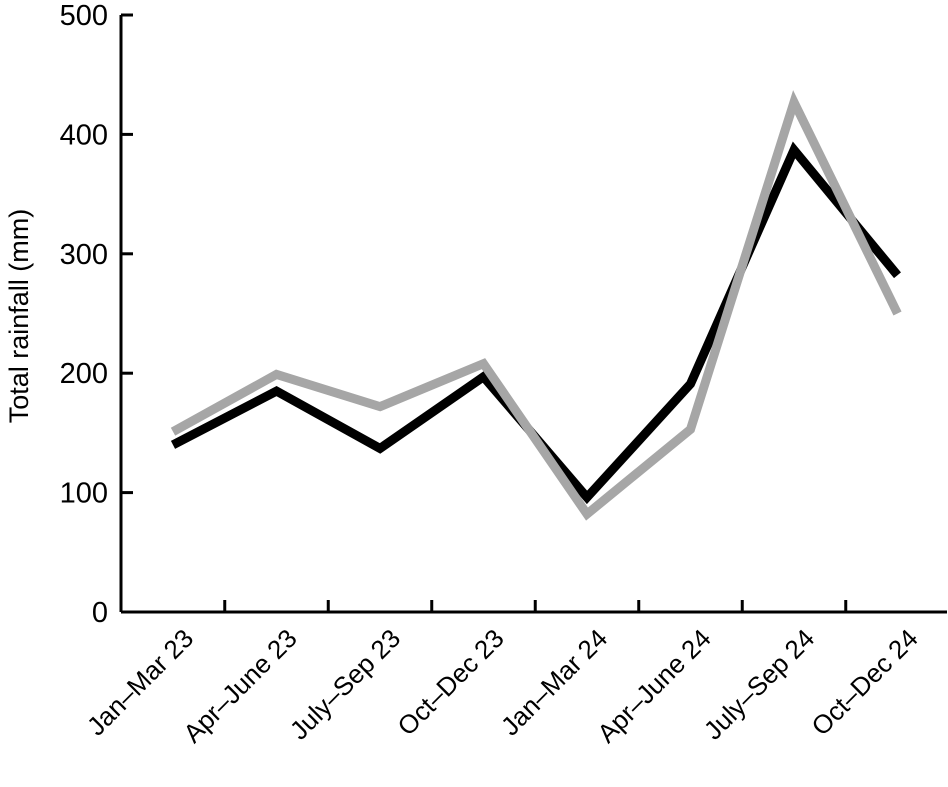  What do you see at coordinates (450, 682) in the screenshot?
I see `x-tick-label: Oct–Dec 23` at bounding box center [450, 682].